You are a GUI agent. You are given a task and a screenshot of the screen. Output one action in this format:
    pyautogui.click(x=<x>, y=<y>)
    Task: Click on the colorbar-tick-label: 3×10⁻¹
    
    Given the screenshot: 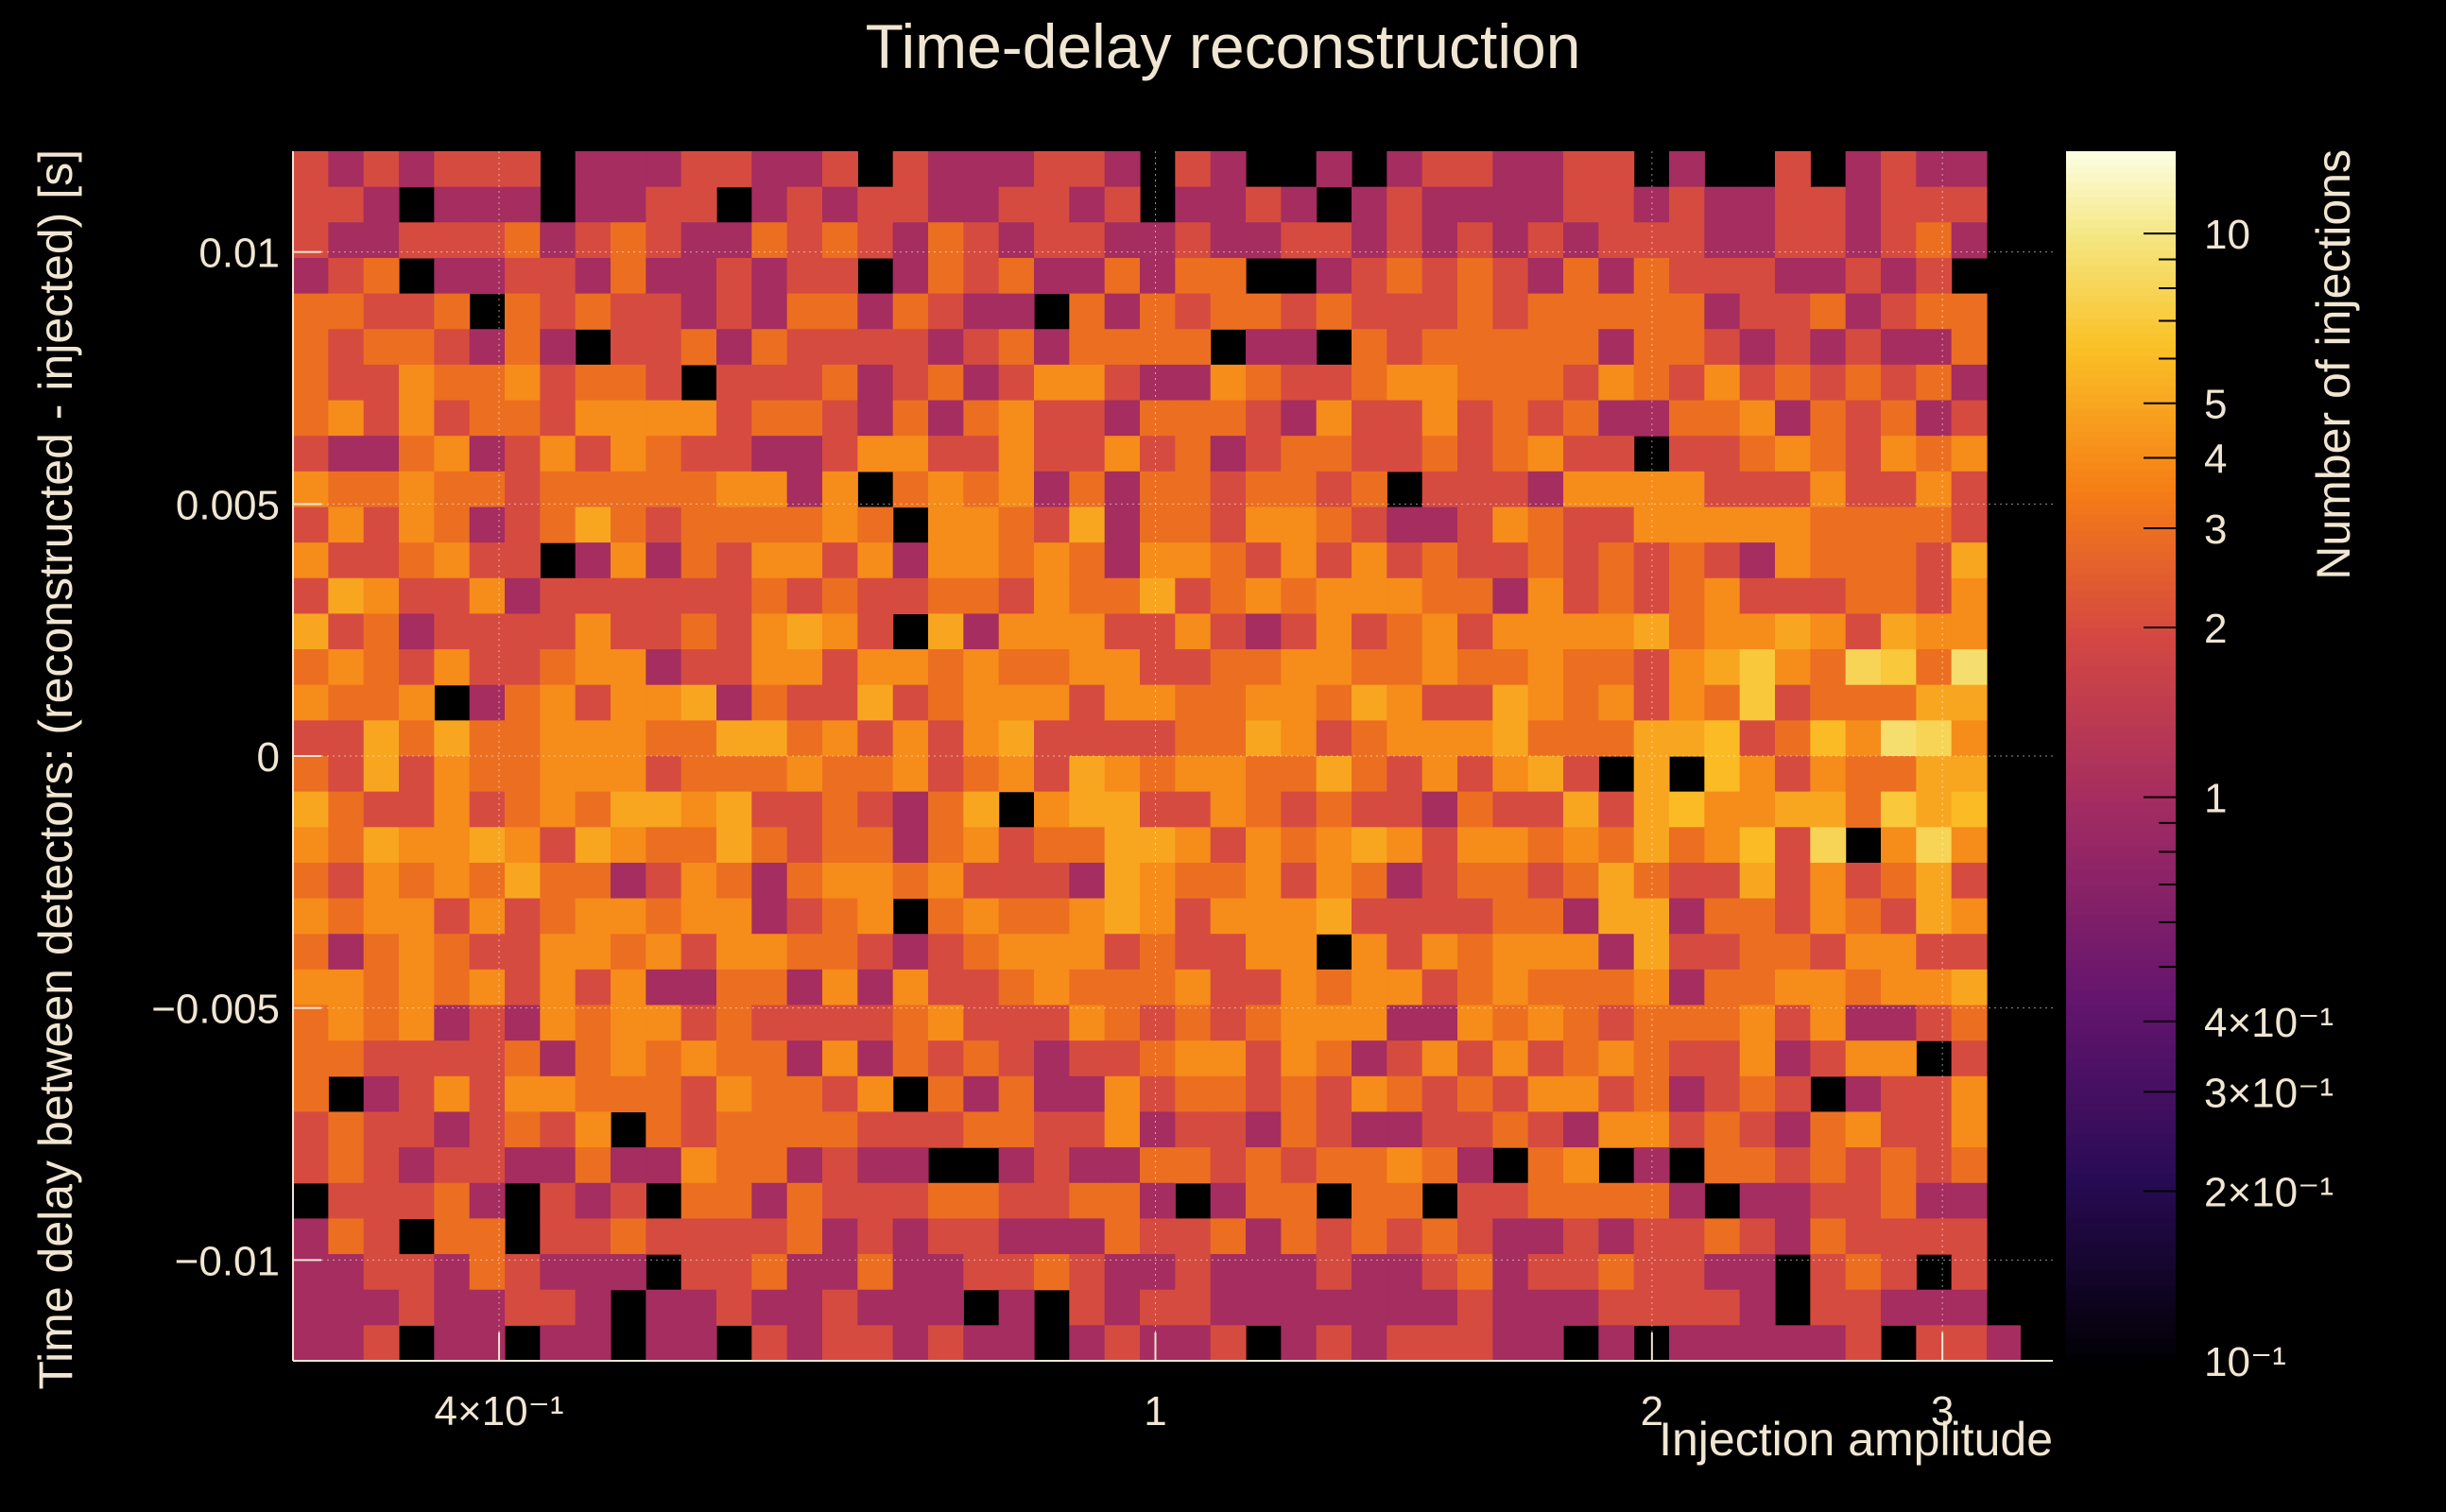 What is the action you would take?
    pyautogui.click(x=2269, y=1093)
    